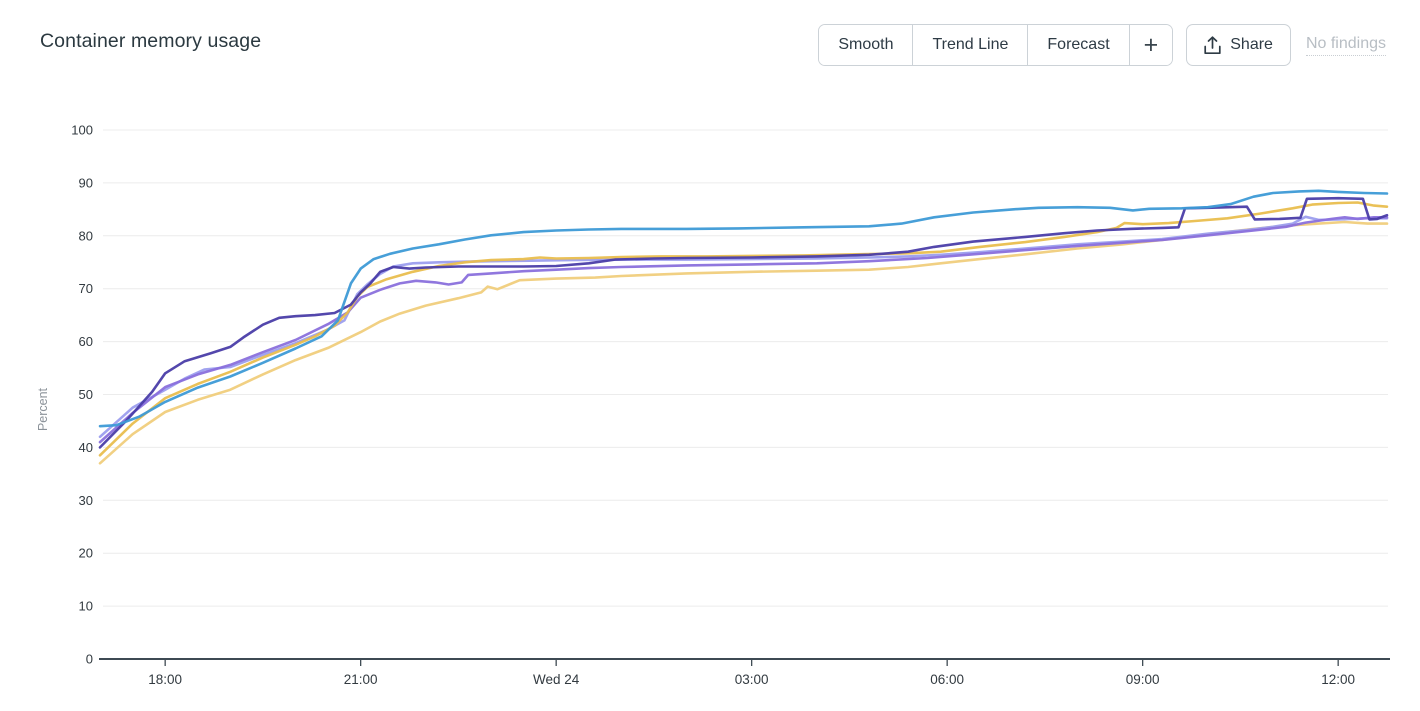  I want to click on add-overlay-button: +, so click(1151, 45).